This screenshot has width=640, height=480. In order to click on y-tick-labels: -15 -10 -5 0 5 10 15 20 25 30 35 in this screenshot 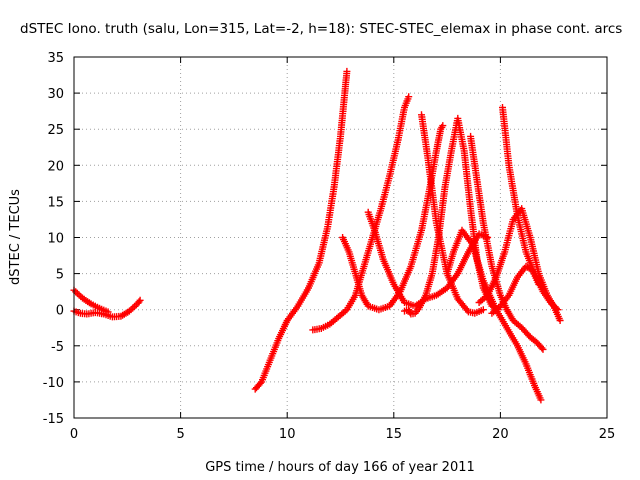, I will do `click(53, 239)`.